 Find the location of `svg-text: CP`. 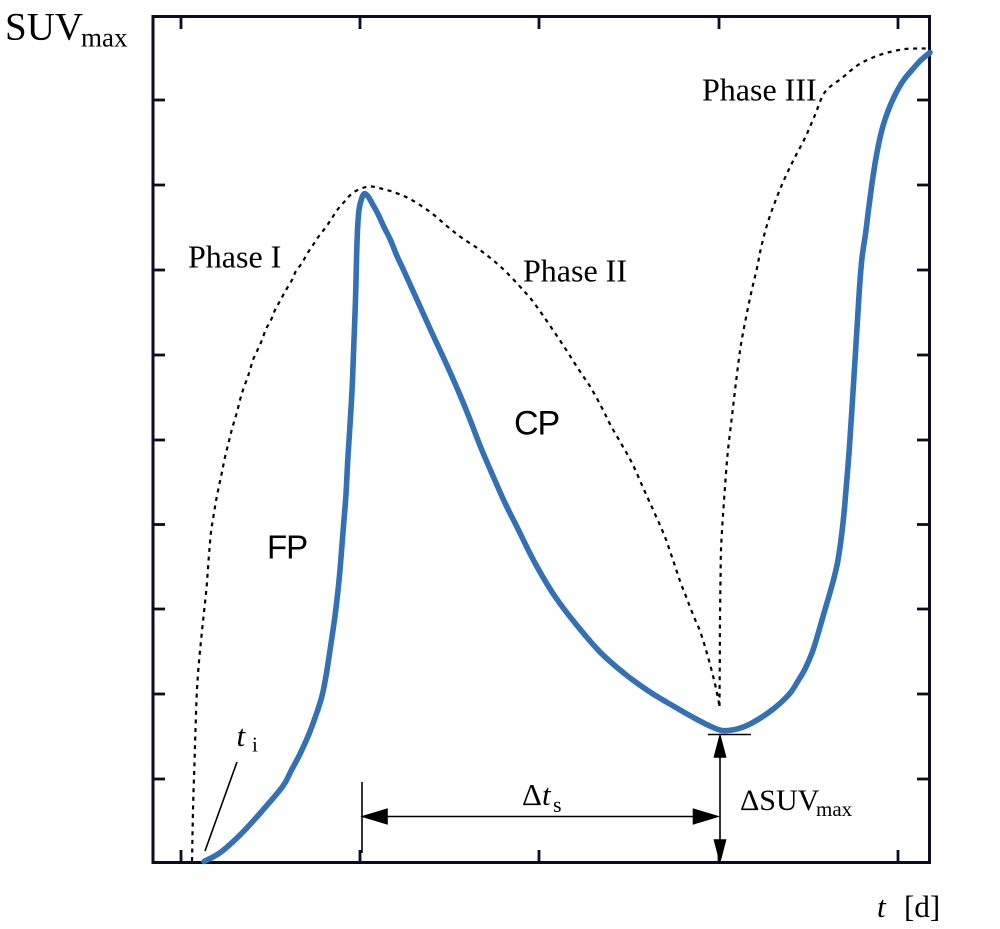

svg-text: CP is located at coordinates (536, 424).